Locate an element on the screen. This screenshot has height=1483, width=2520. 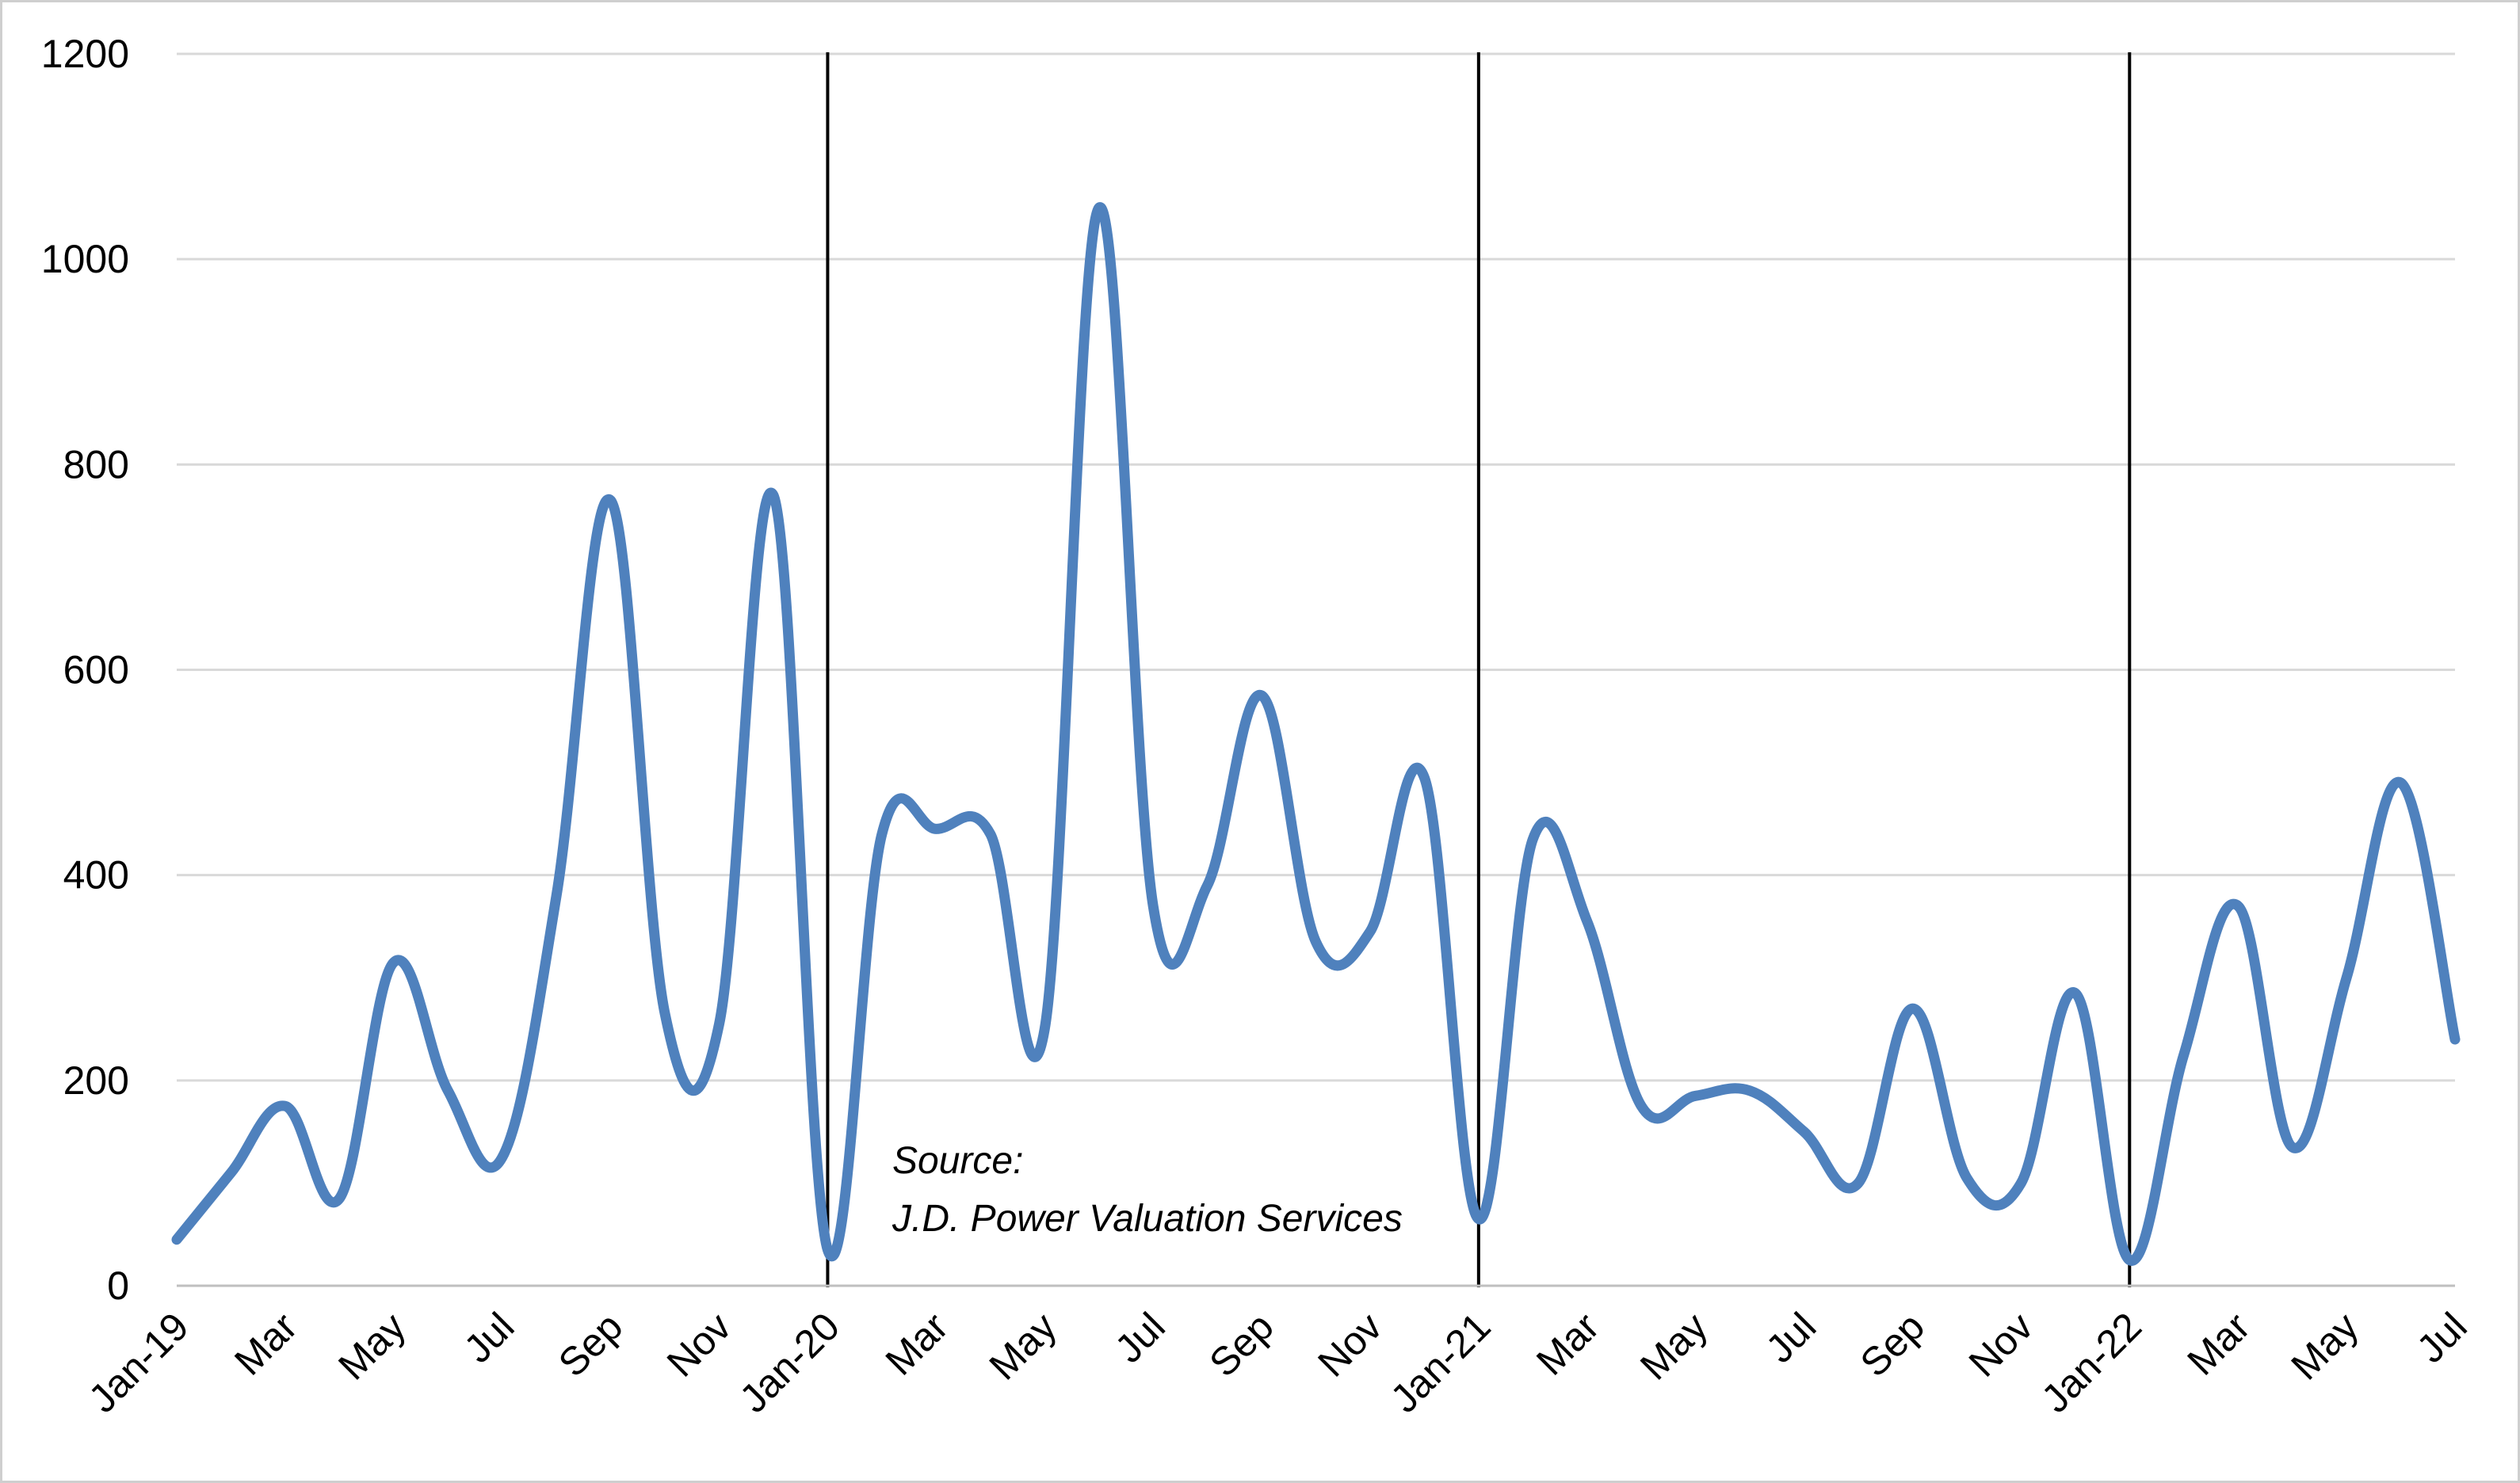
x-tick-label-7: Mar is located at coordinates (916, 1343).